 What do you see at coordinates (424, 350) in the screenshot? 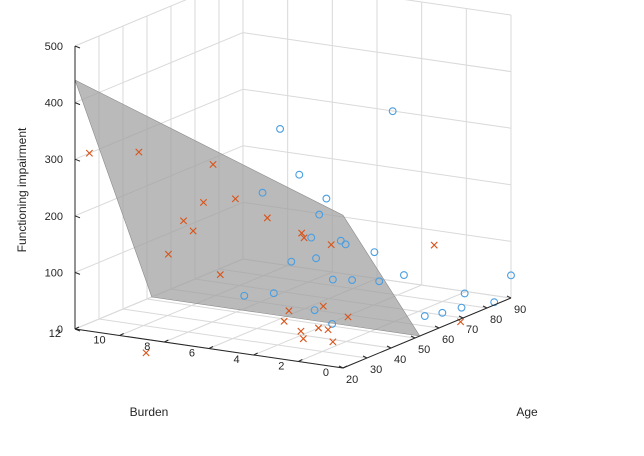
I see `x-tick-label: 50` at bounding box center [424, 350].